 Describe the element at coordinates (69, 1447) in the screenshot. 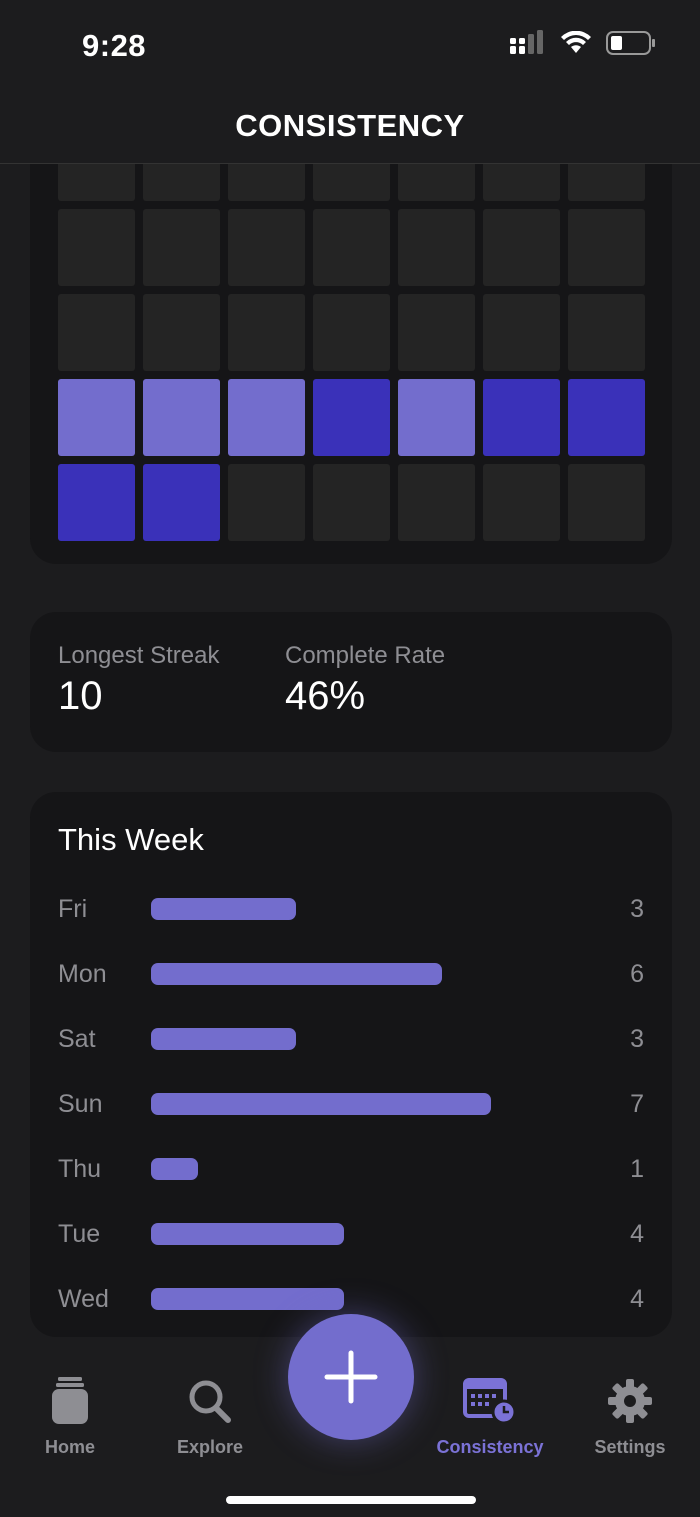

I see `tab-home-label: Home` at that location.